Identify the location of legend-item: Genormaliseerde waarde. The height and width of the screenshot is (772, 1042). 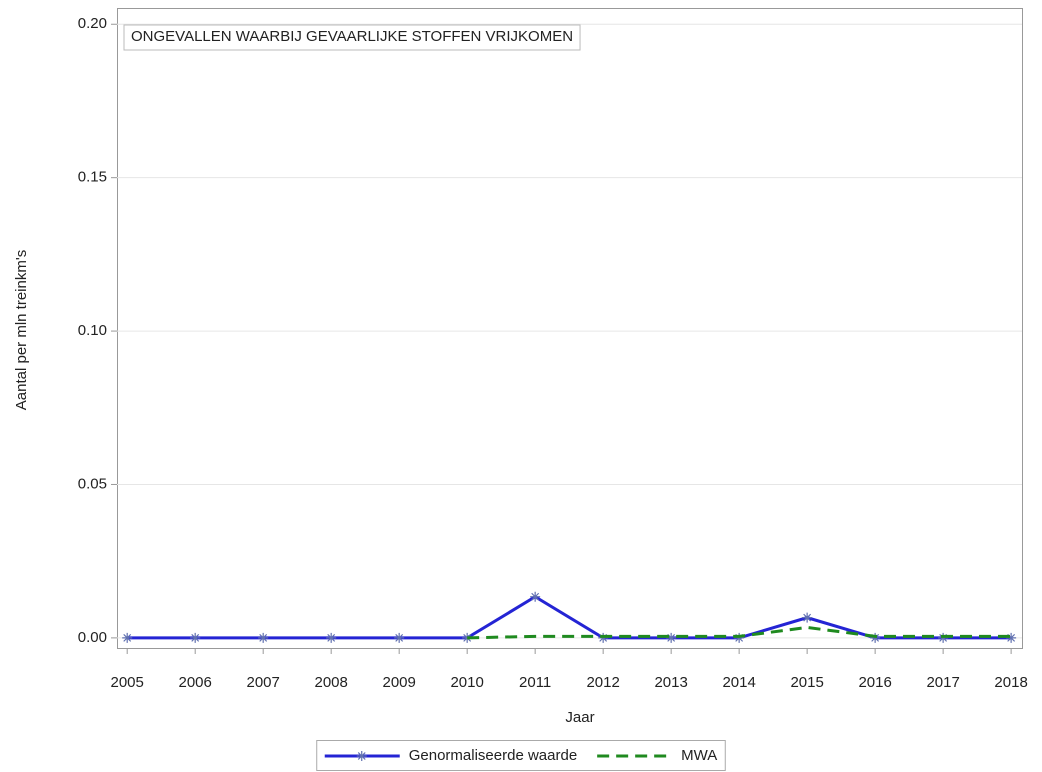
(450, 755).